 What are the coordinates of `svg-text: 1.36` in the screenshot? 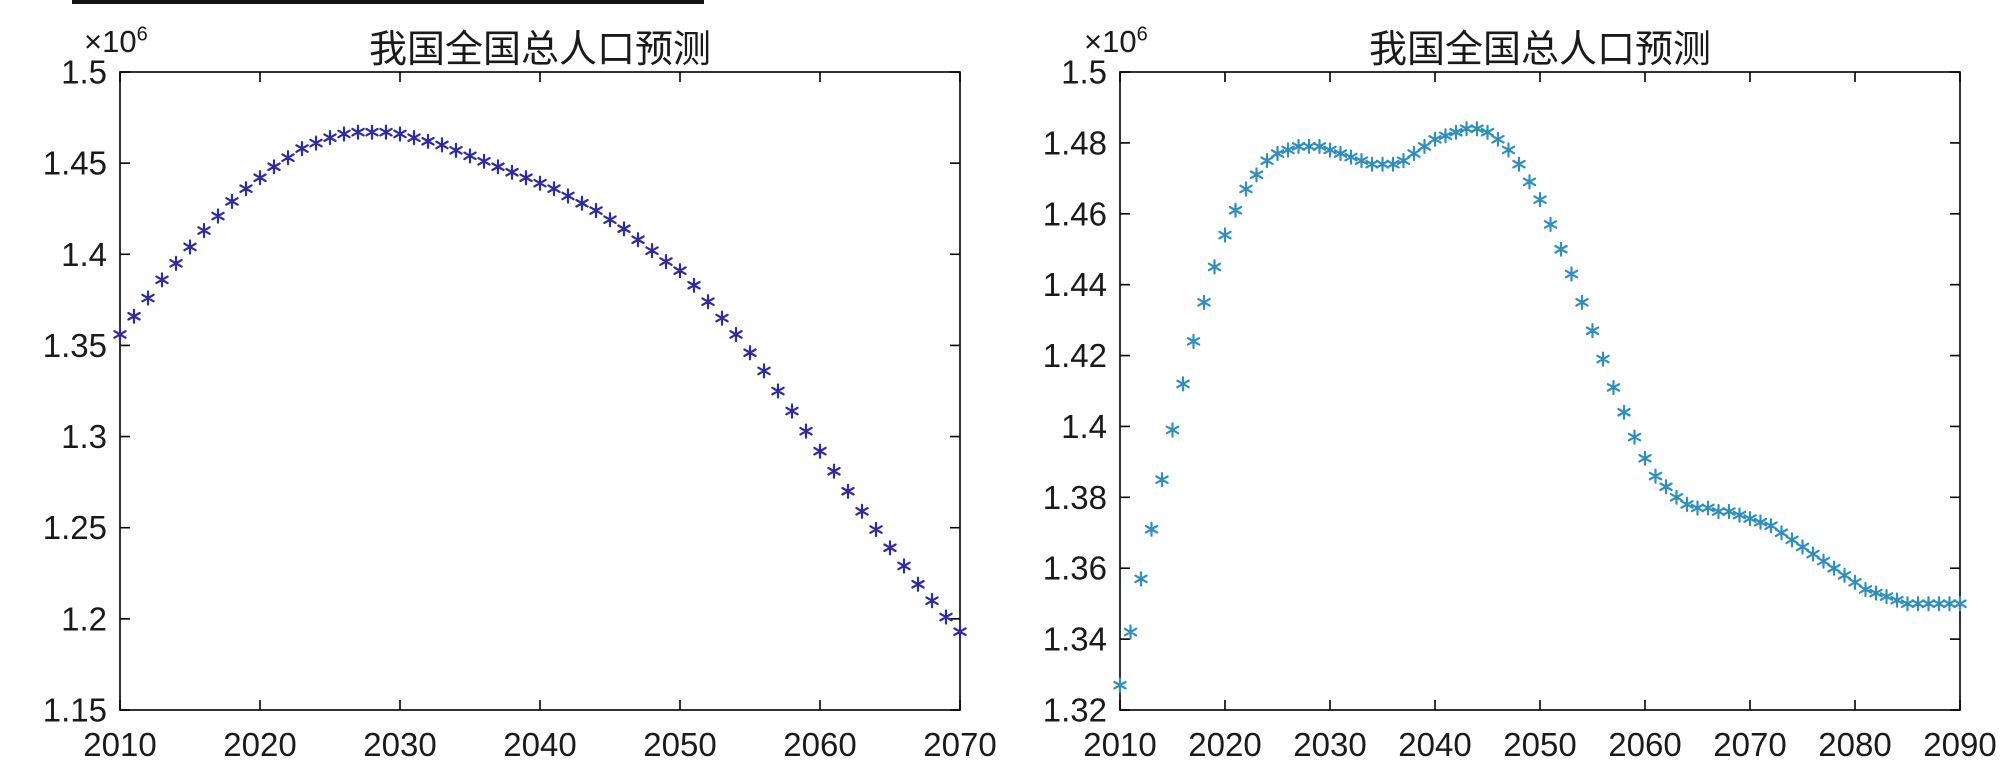 It's located at (1075, 568).